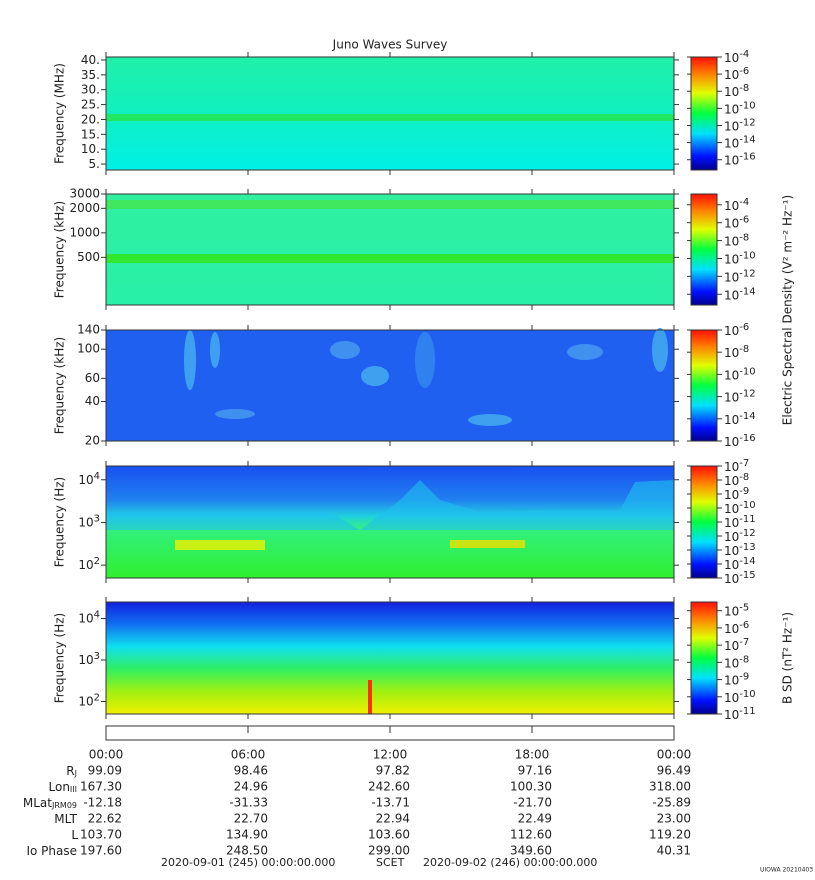 Image resolution: width=815 pixels, height=880 pixels. I want to click on colorbar-tick-label: 10⁻⁷, so click(736, 645).